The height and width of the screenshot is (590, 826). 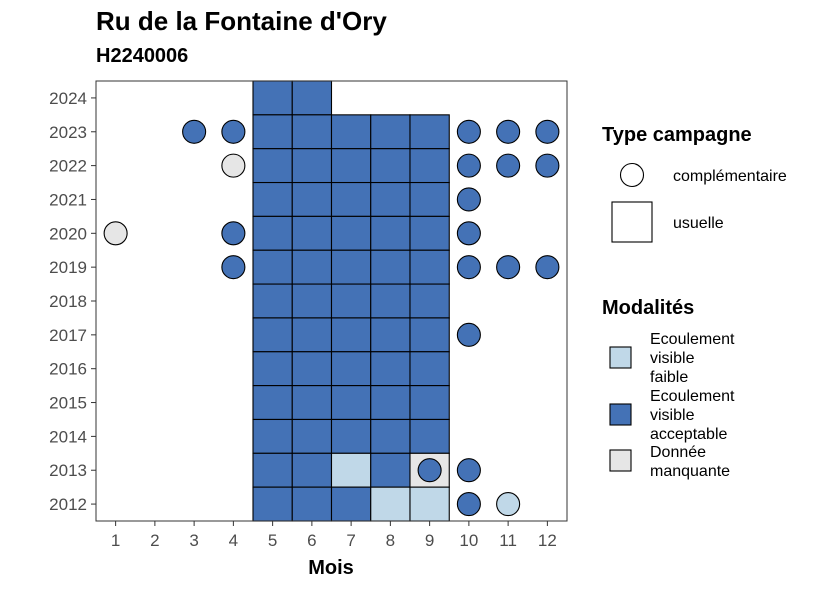 What do you see at coordinates (68, 301) in the screenshot?
I see `y-tick-label-2018: 2018` at bounding box center [68, 301].